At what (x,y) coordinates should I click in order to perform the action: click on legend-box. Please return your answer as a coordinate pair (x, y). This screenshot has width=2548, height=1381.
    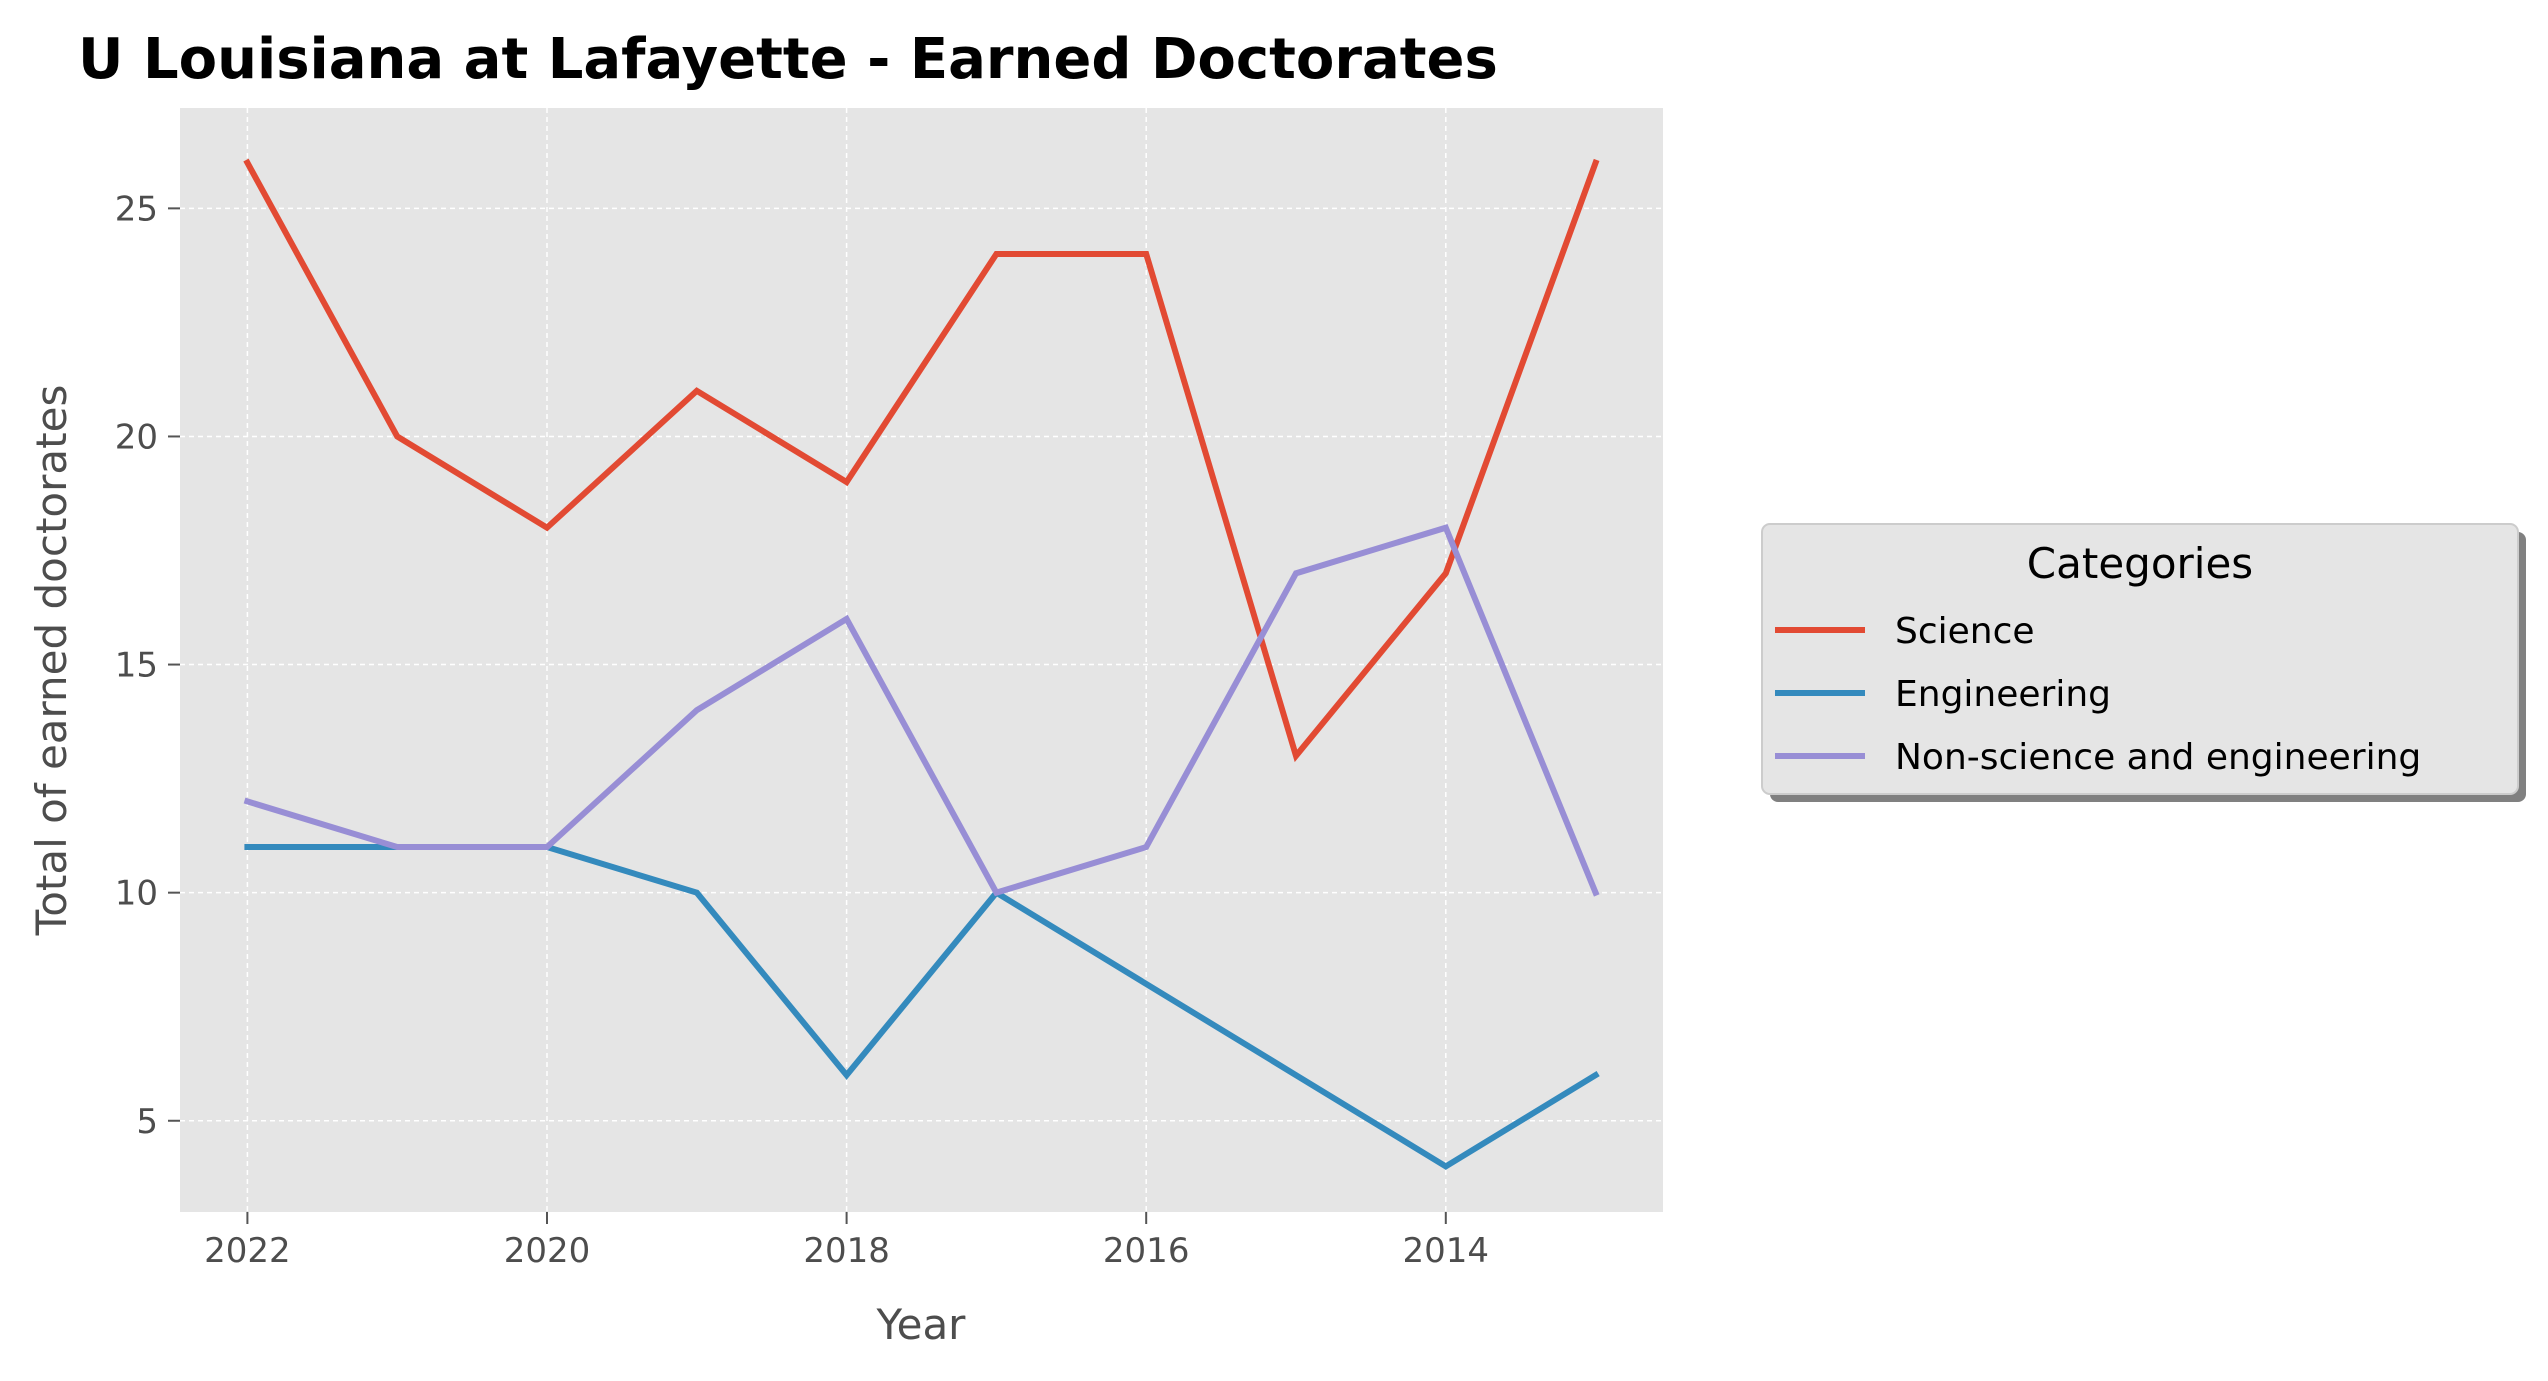
    Looking at the image, I should click on (2140, 659).